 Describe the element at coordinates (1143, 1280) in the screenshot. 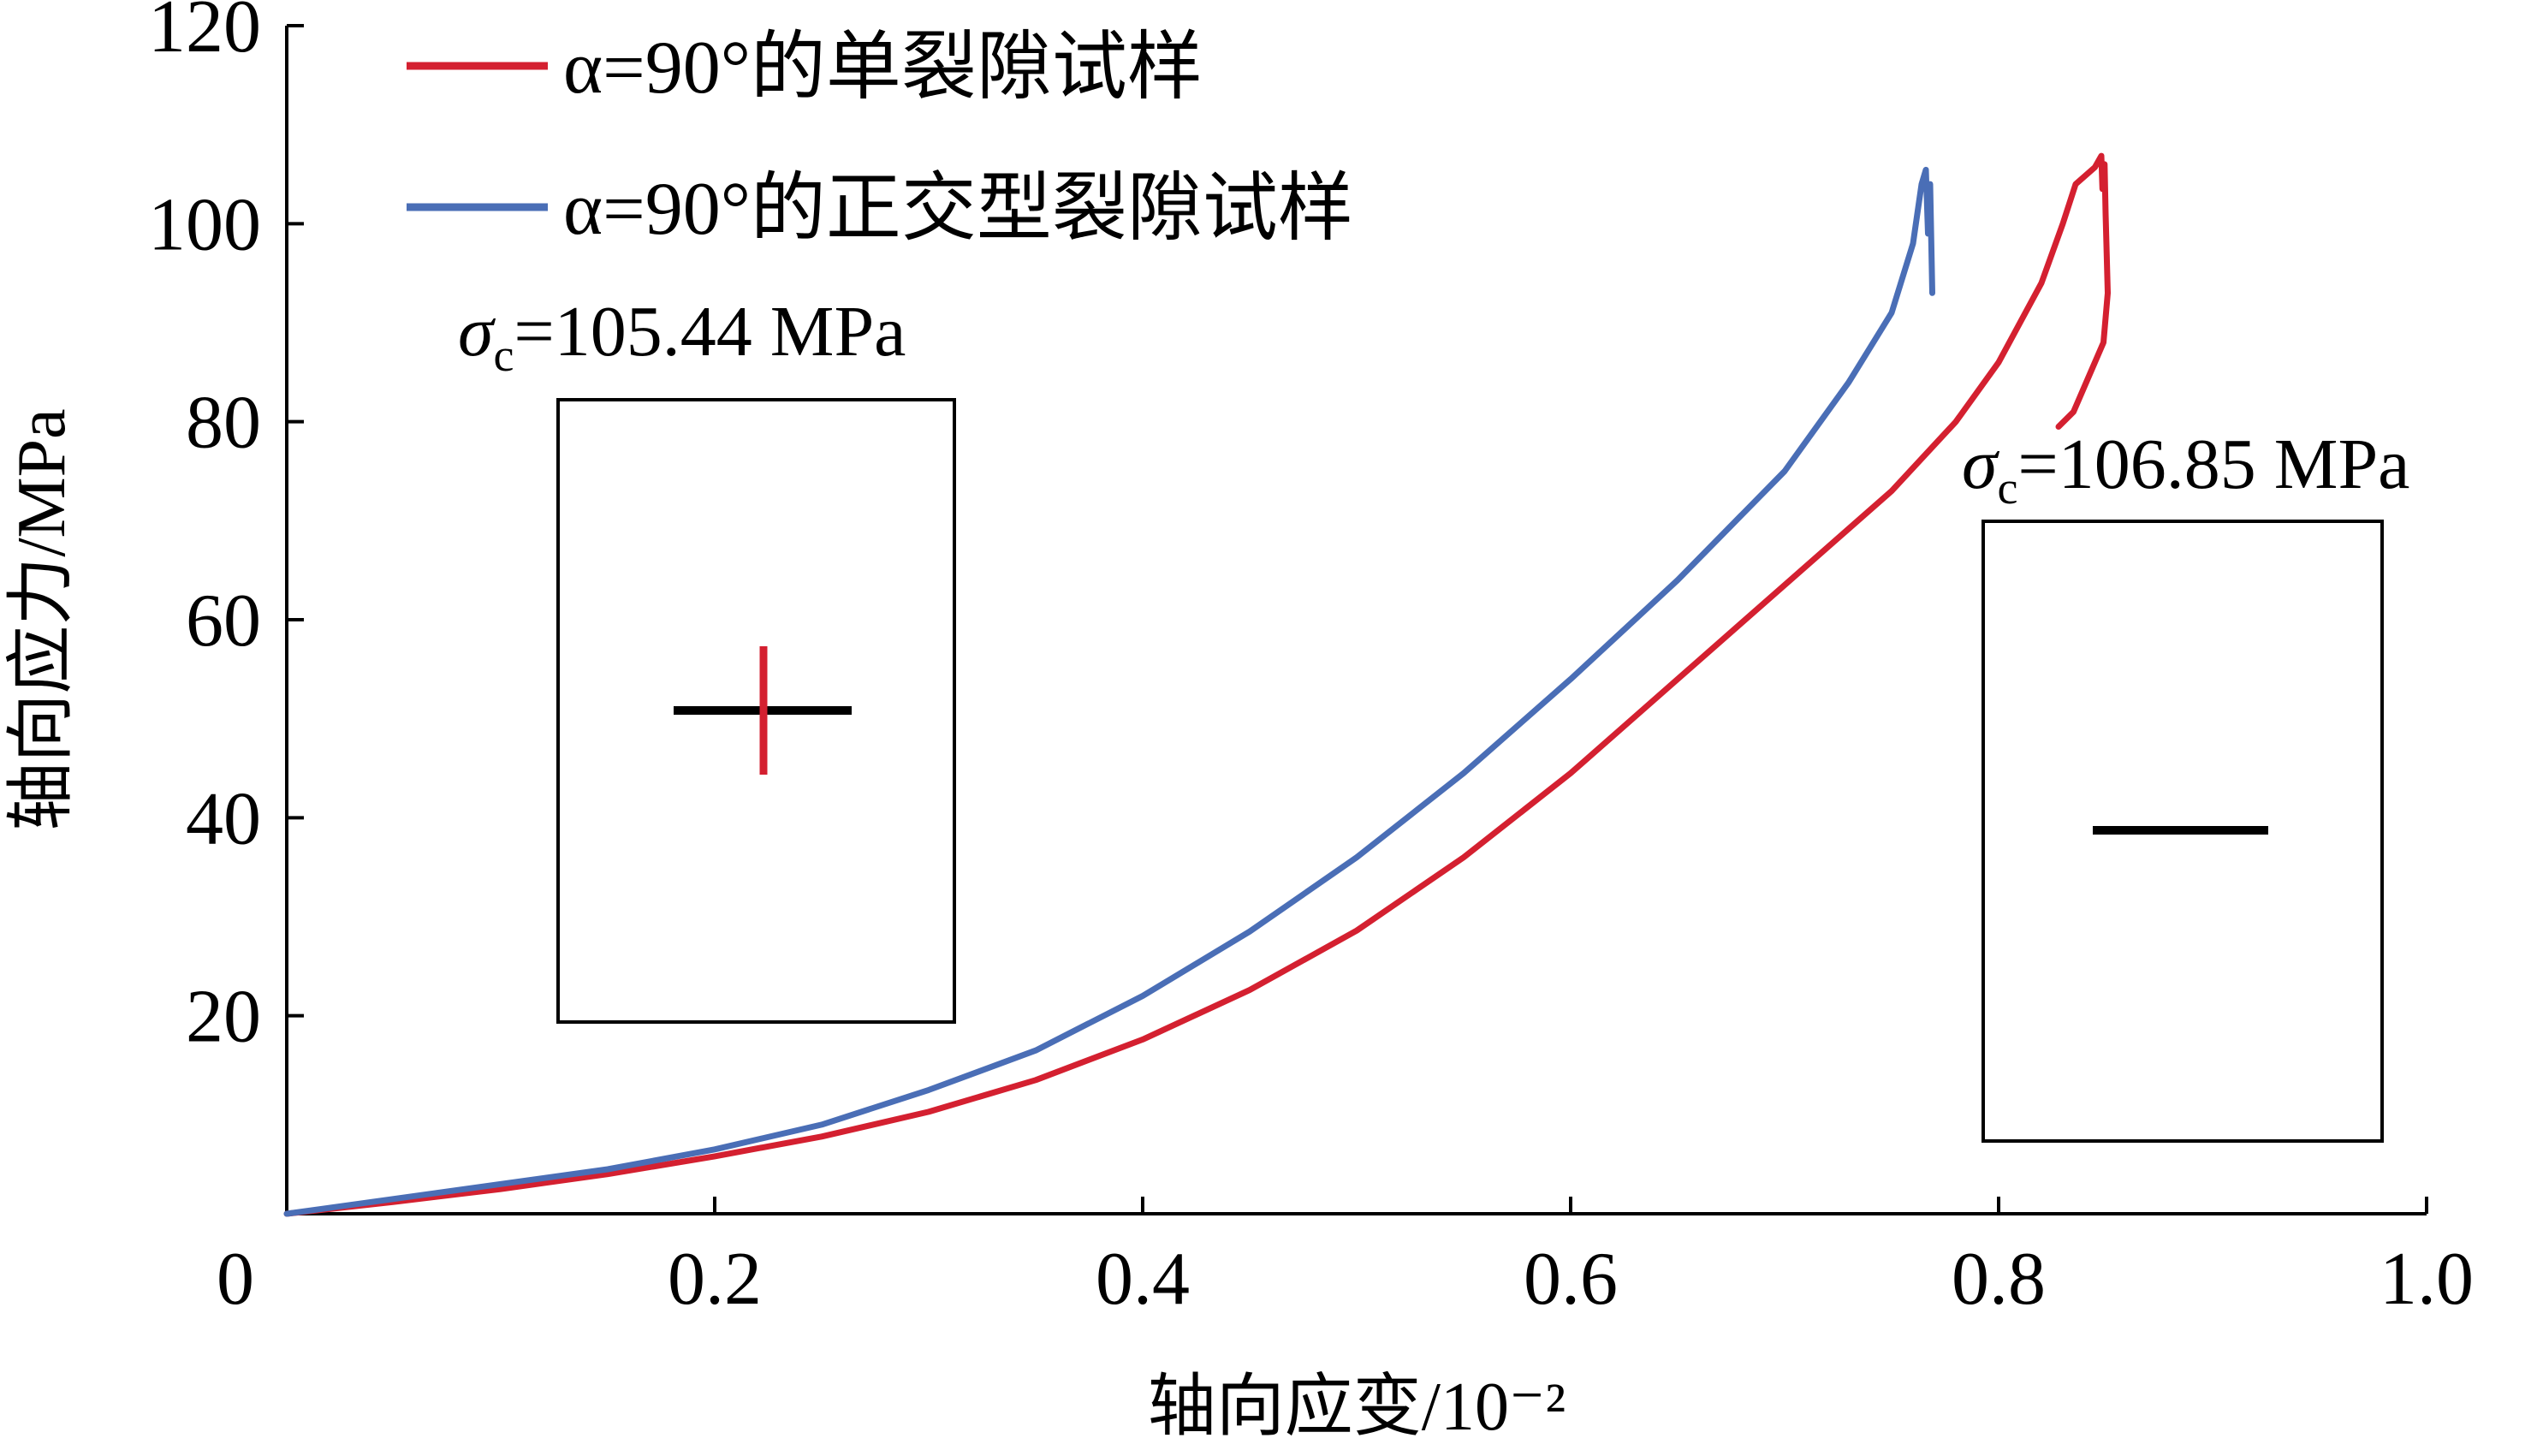

I see `x-tick-label: 0.4` at that location.